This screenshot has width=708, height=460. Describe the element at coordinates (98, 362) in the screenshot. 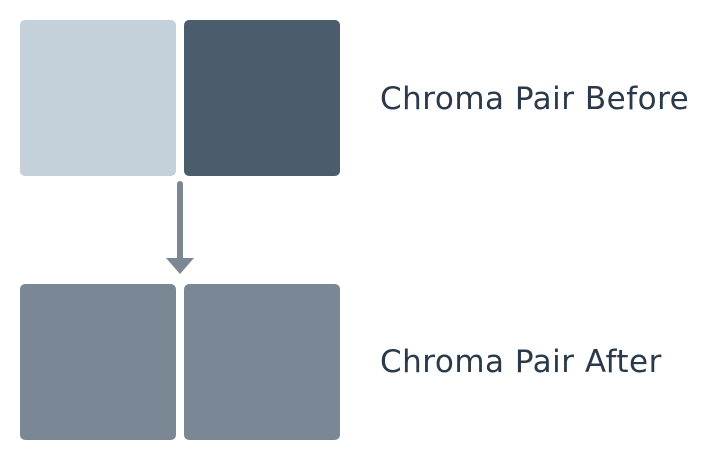

I see `swatch-after-left` at that location.